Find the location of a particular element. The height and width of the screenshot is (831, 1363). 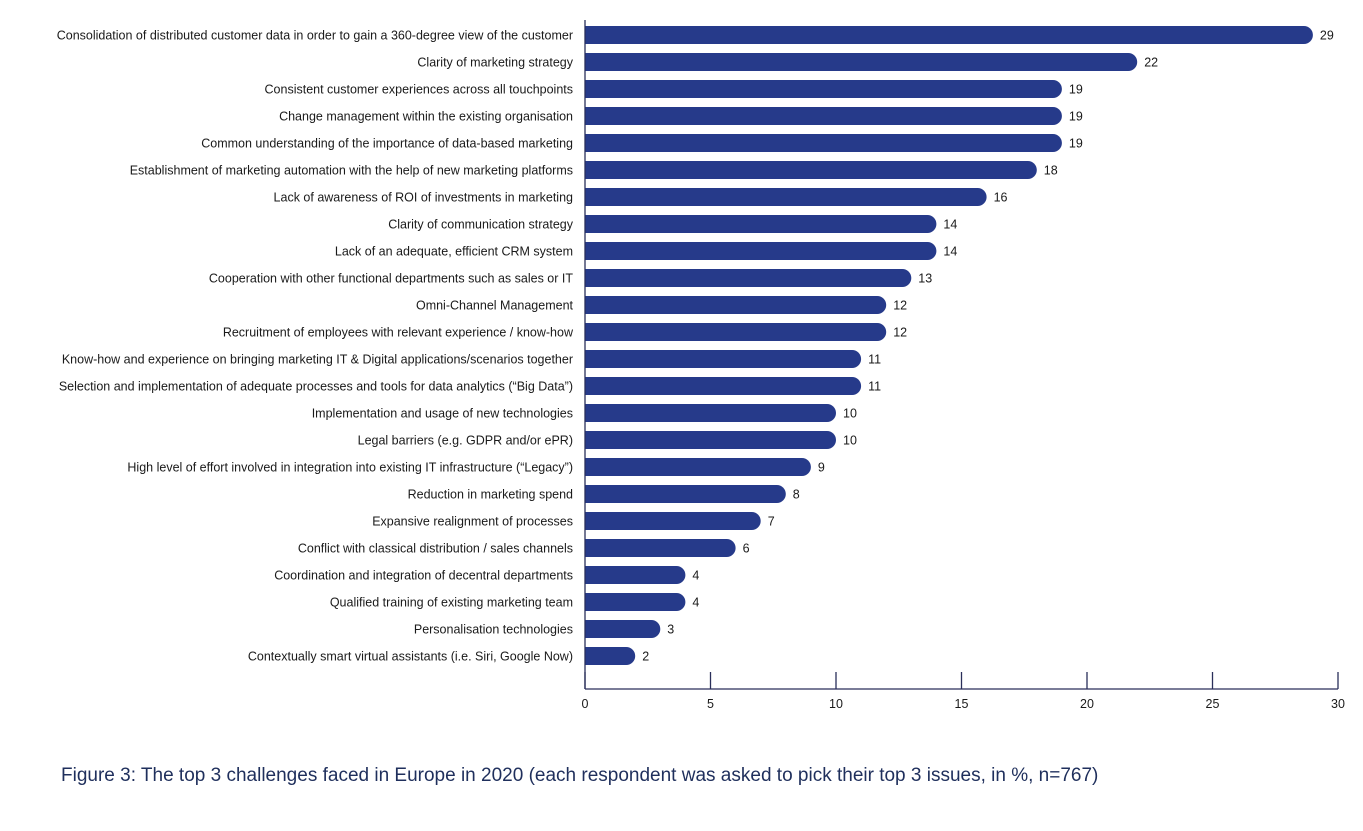

x-tick-label: 25 is located at coordinates (1213, 704).